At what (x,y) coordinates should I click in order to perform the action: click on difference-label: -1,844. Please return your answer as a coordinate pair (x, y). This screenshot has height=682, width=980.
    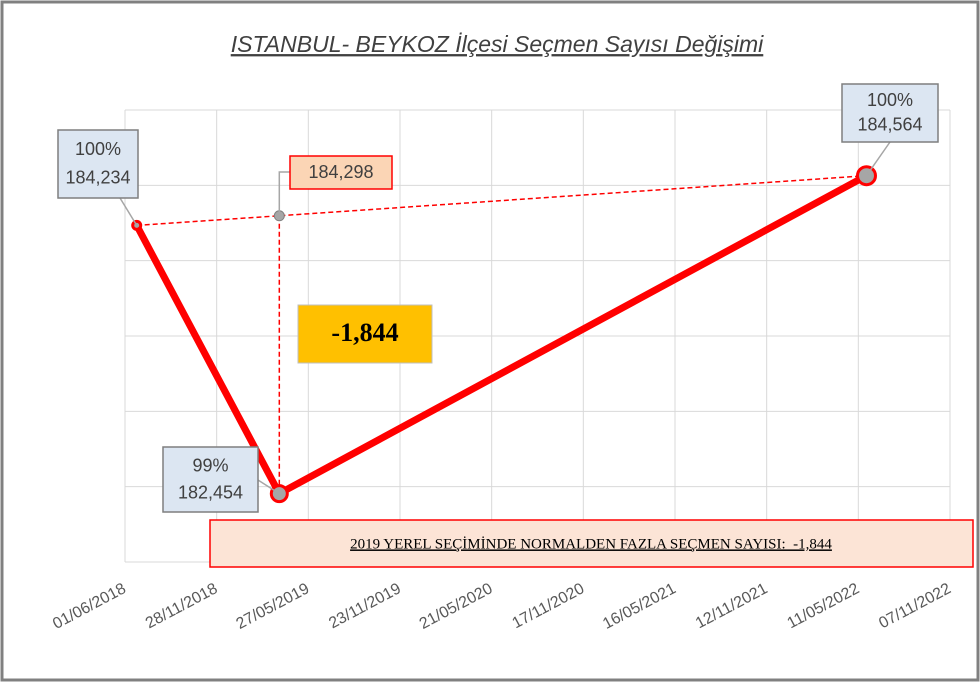
    Looking at the image, I should click on (364, 332).